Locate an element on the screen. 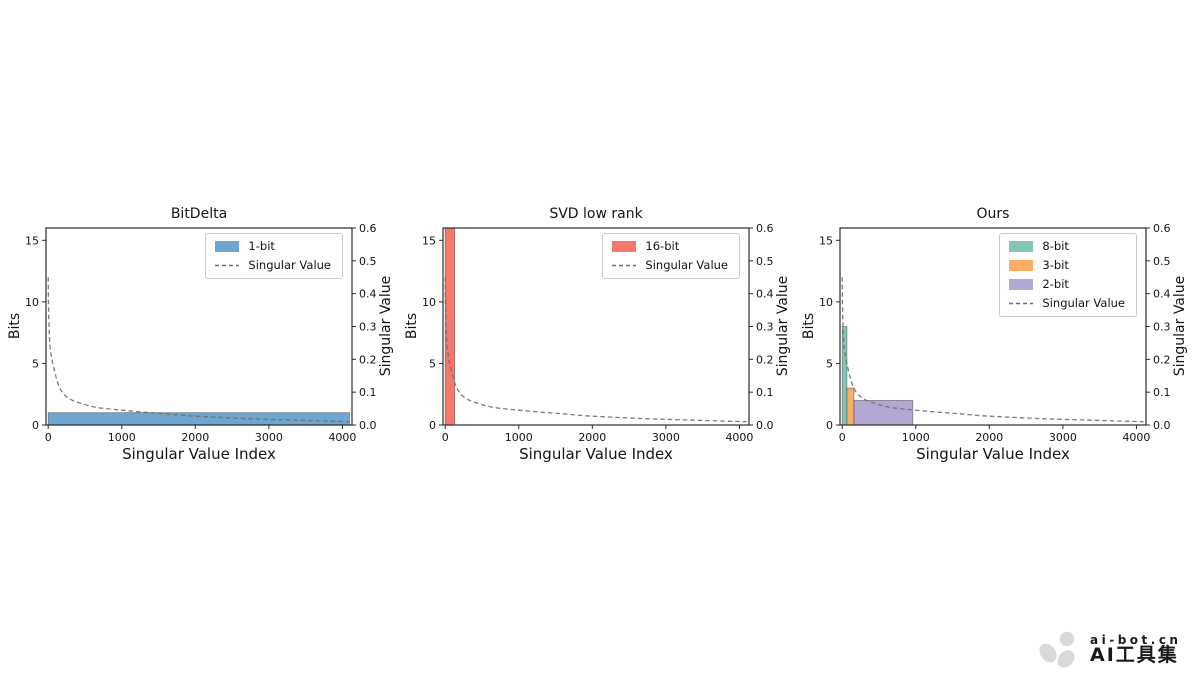  bar-8-bit is located at coordinates (844, 376).